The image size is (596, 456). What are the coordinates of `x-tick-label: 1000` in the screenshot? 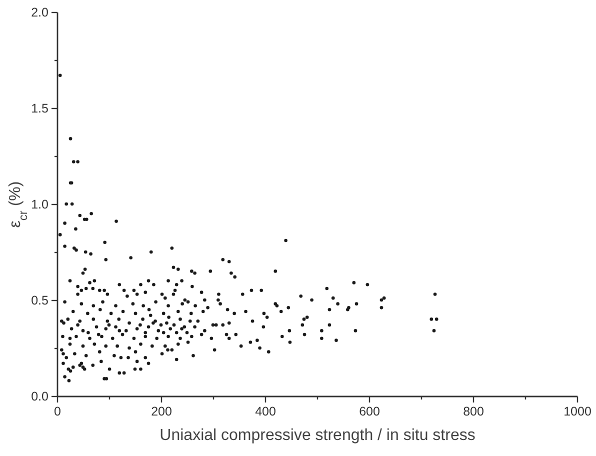 It's located at (578, 411).